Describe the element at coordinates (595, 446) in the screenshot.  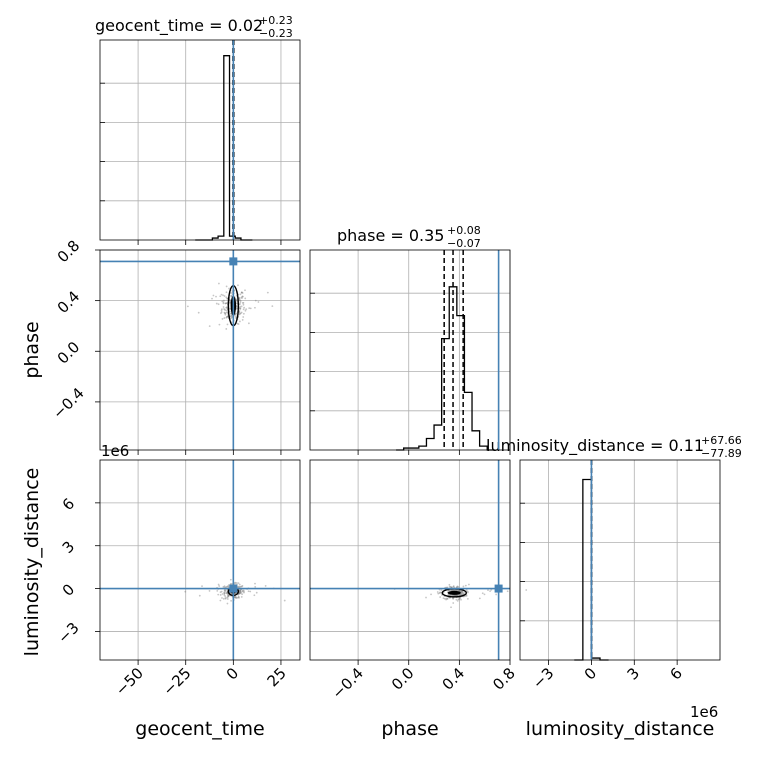
I see `title-luminosity-distance-main: luminosity_distance = 0.11` at that location.